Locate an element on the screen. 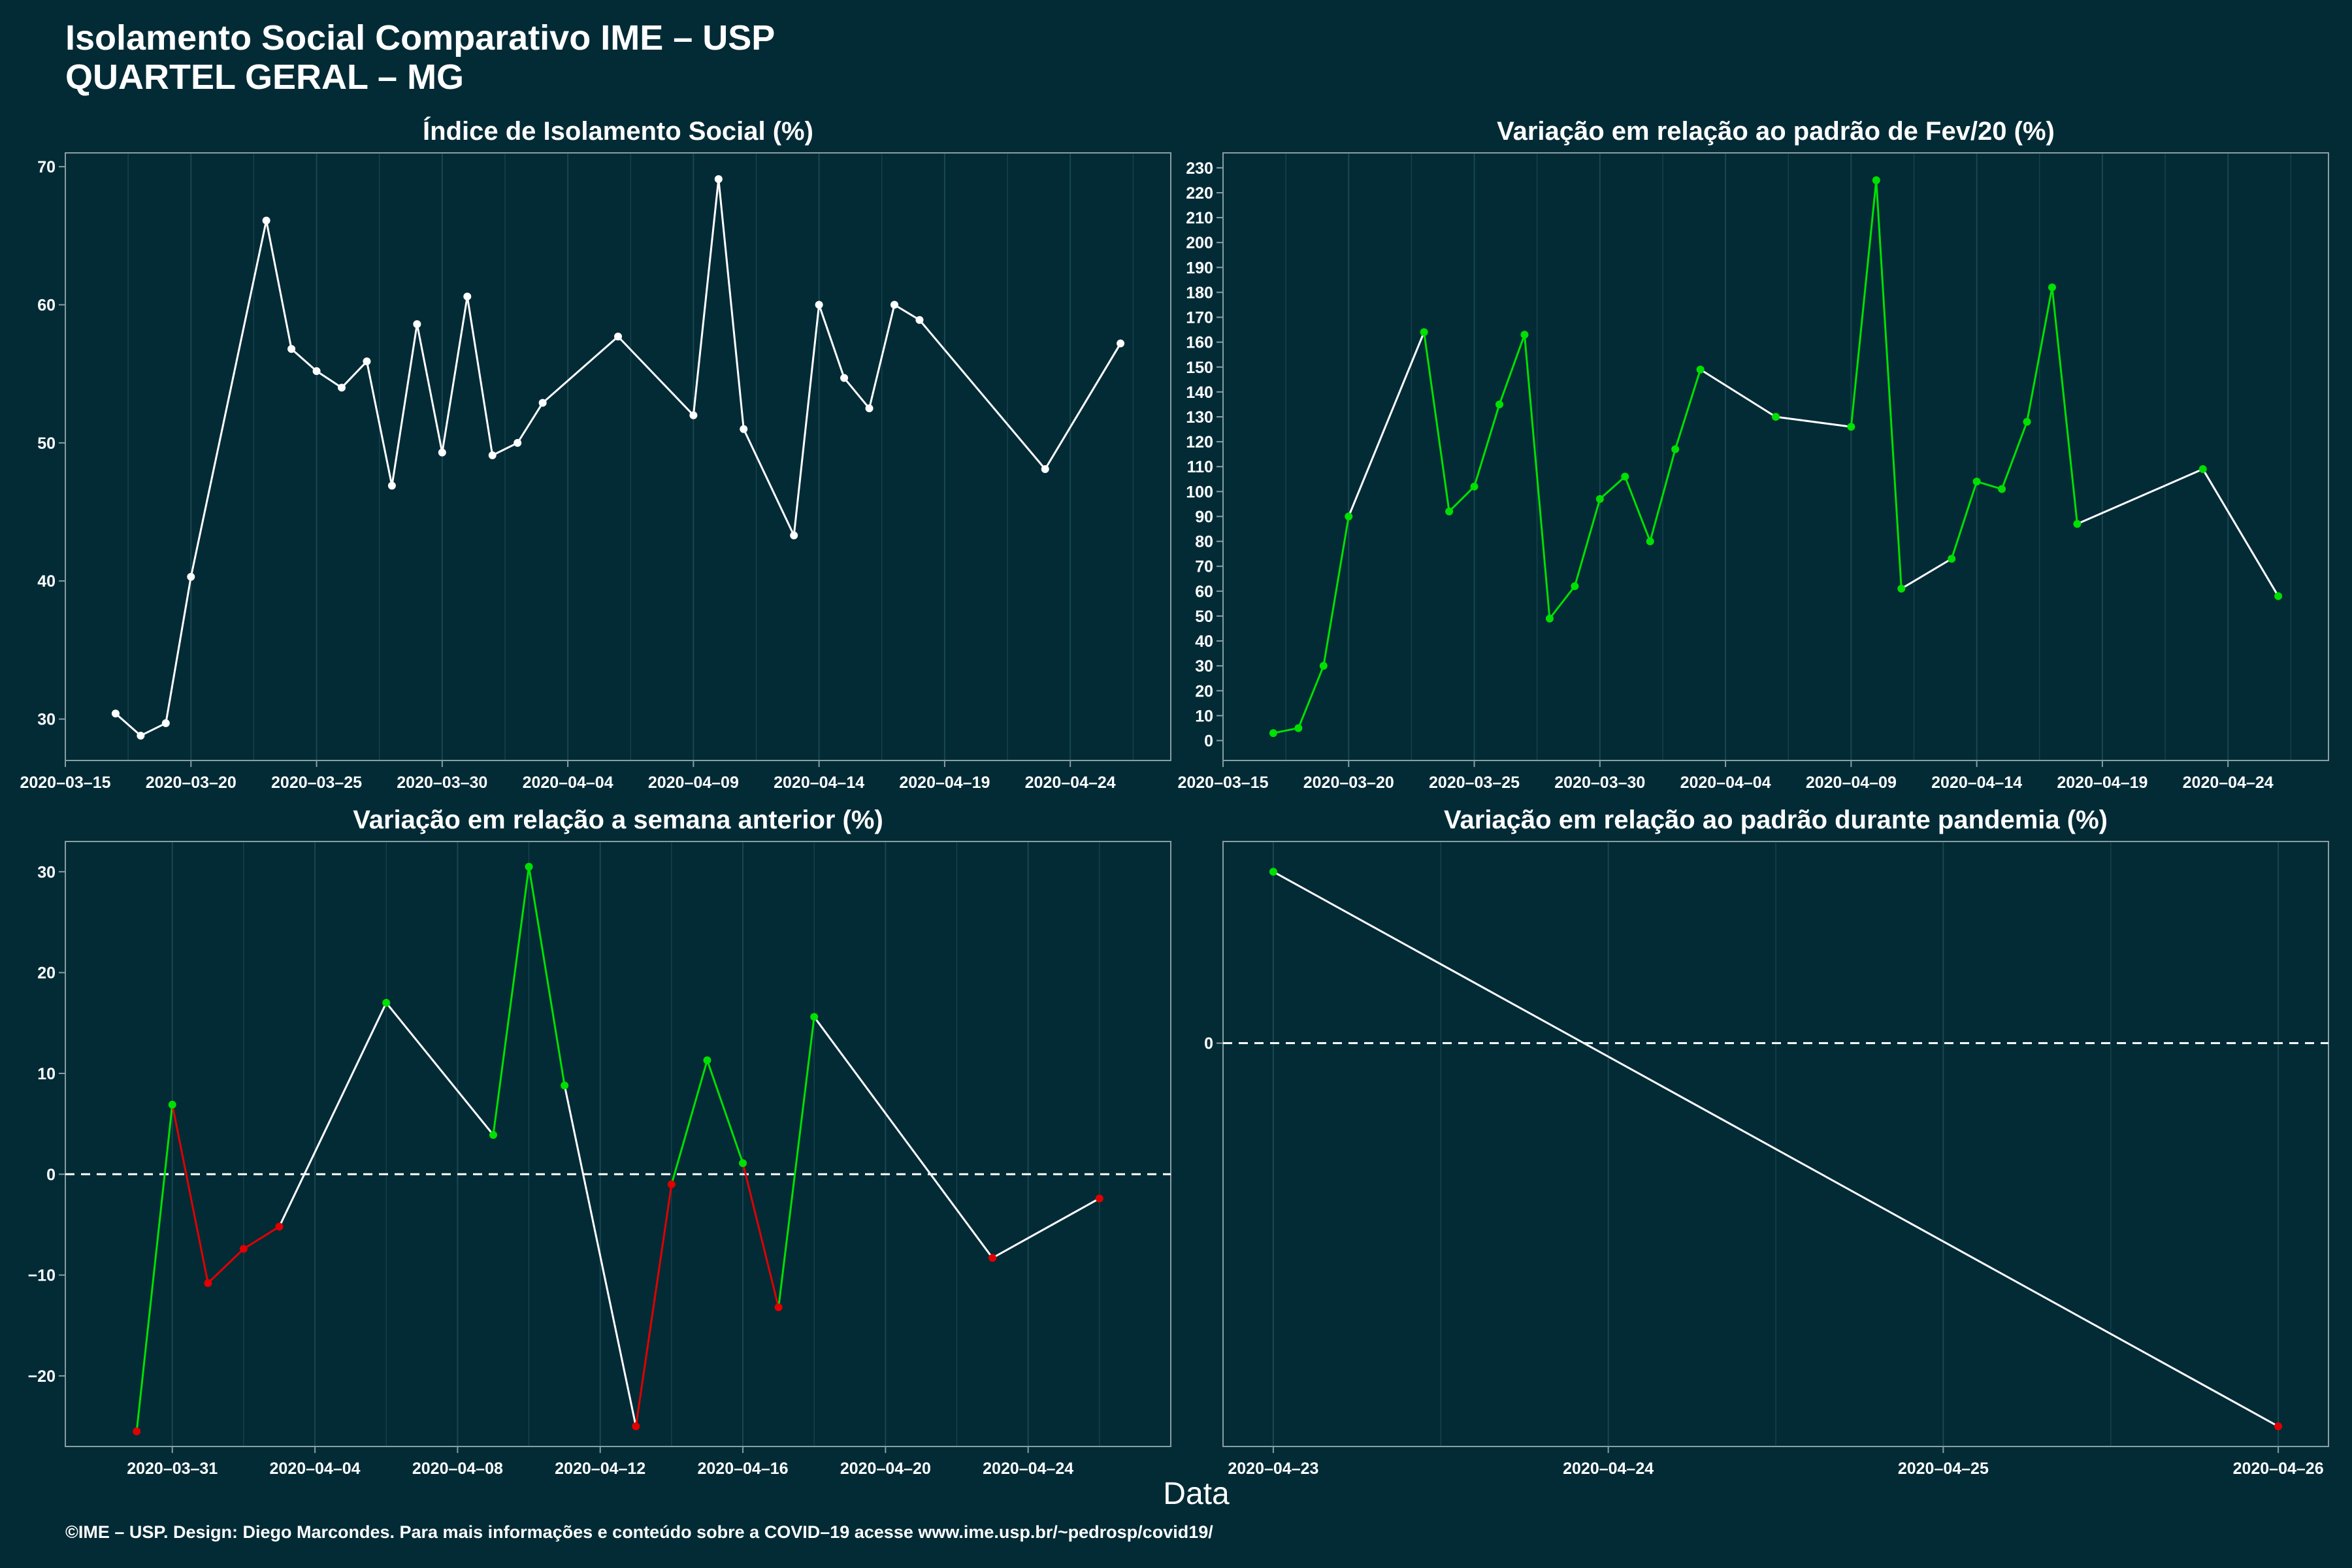 The width and height of the screenshot is (2352, 1568). y-tick-label: 220 is located at coordinates (1199, 193).